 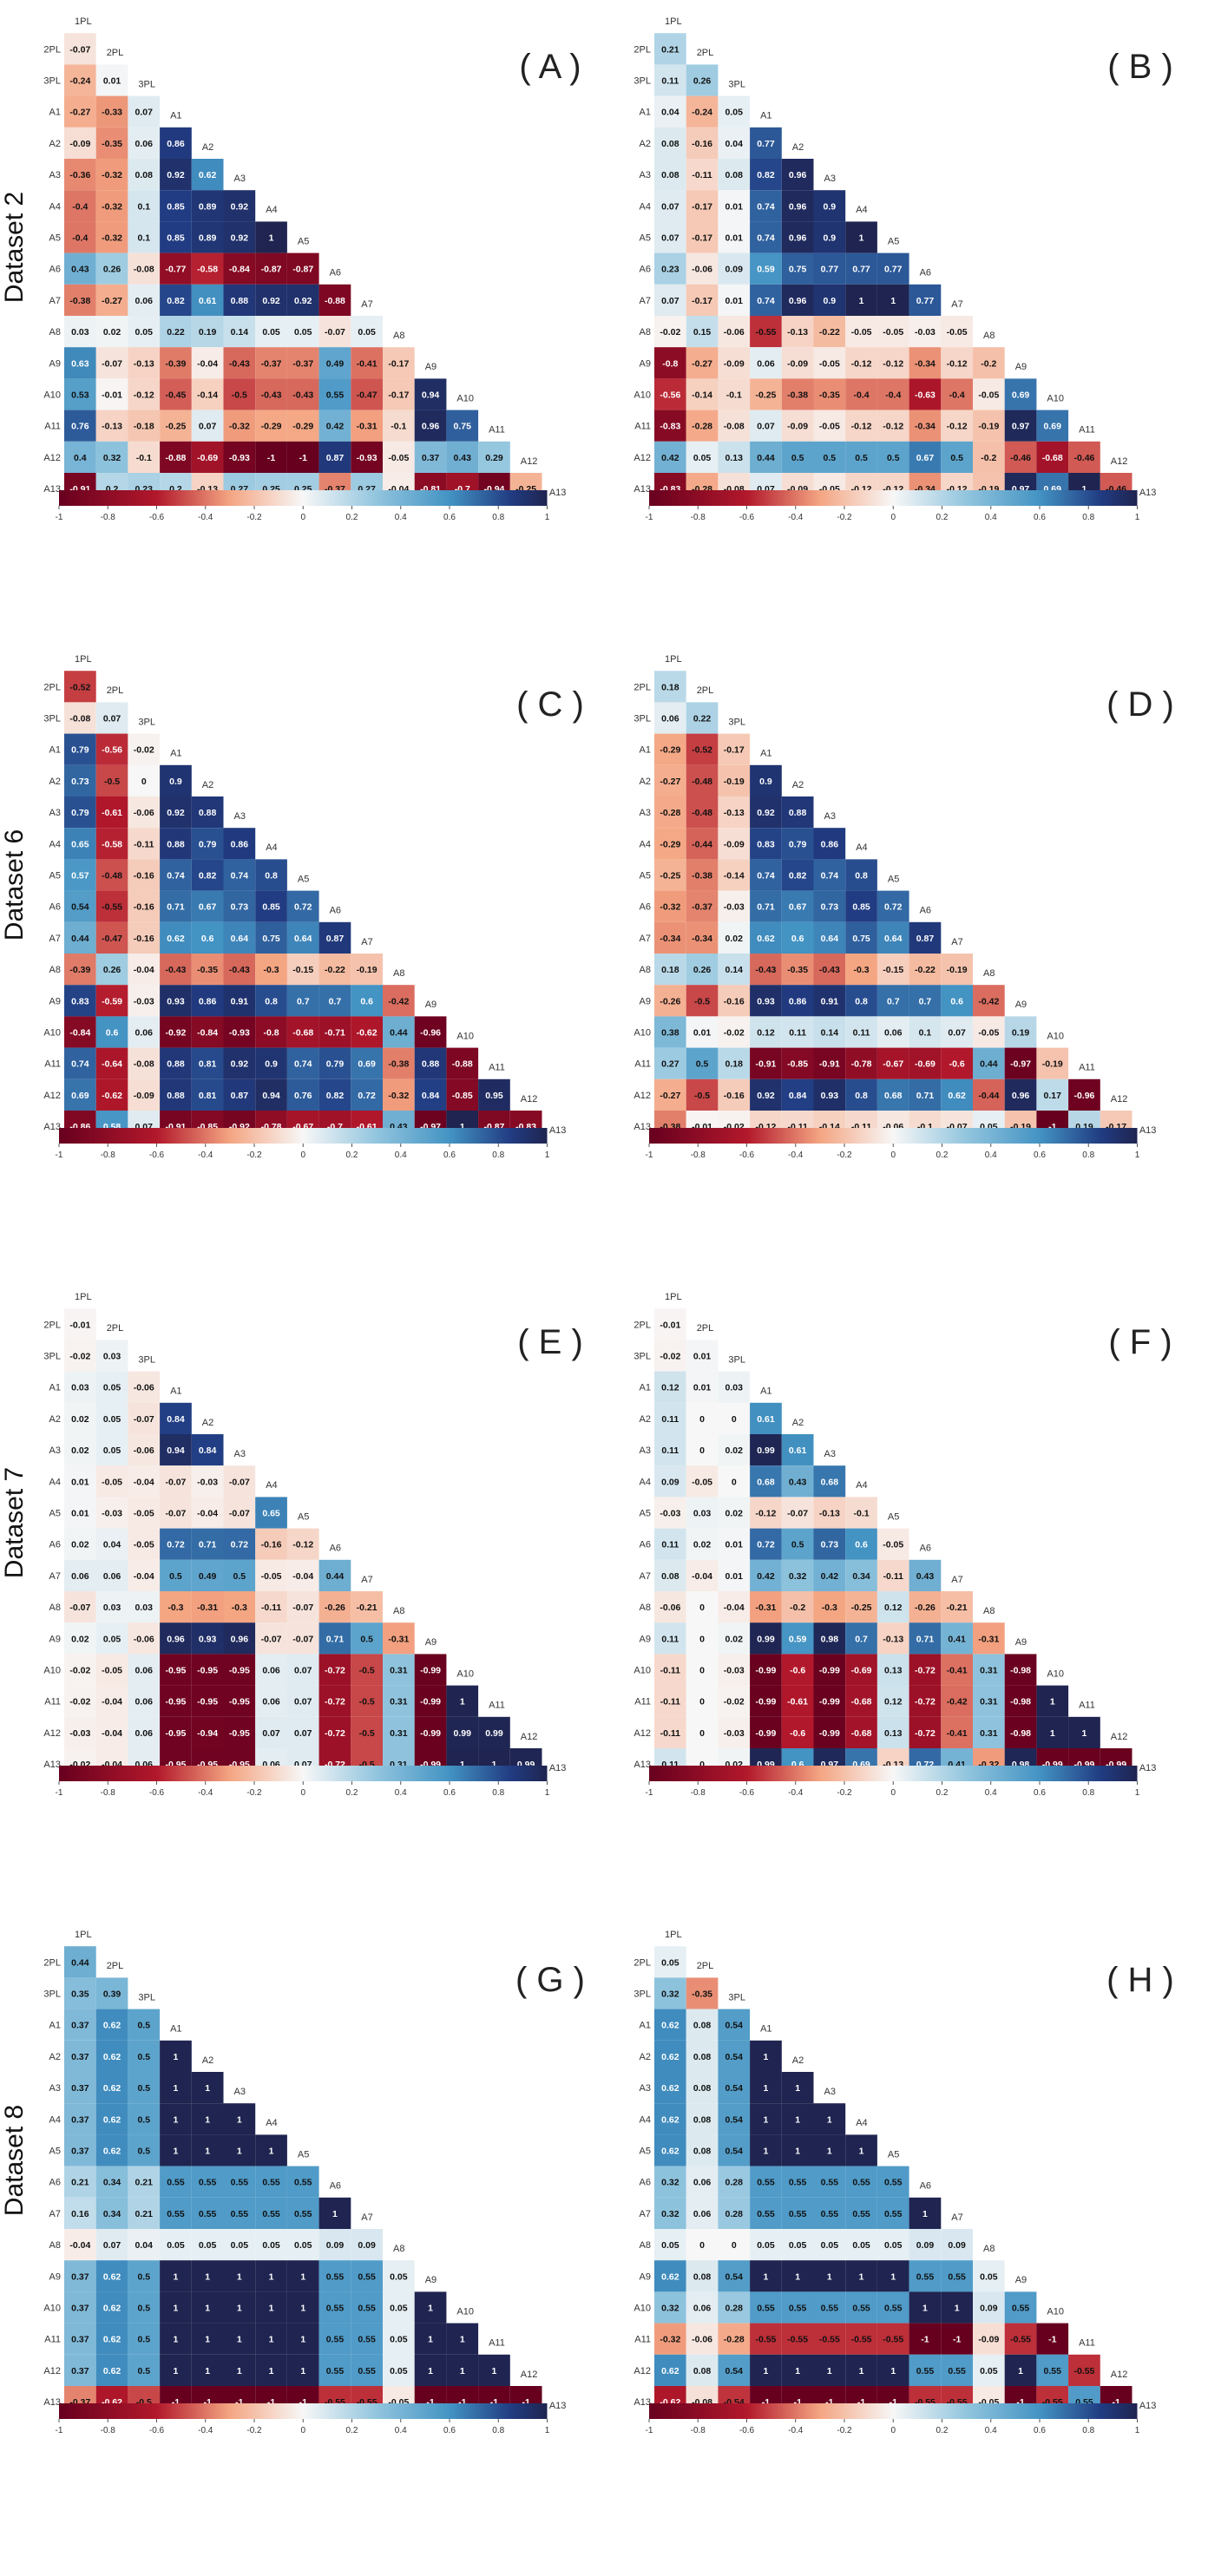 What do you see at coordinates (80, 2088) in the screenshot?
I see `cell-value: 0.37` at bounding box center [80, 2088].